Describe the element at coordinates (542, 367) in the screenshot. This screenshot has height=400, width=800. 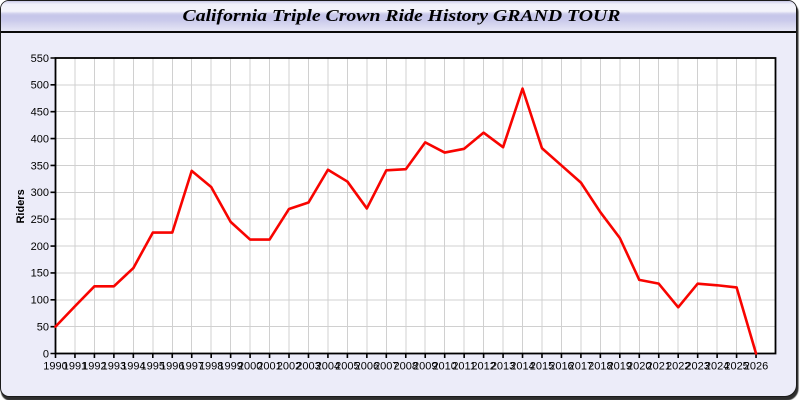
I see `svg-text: 2015` at that location.